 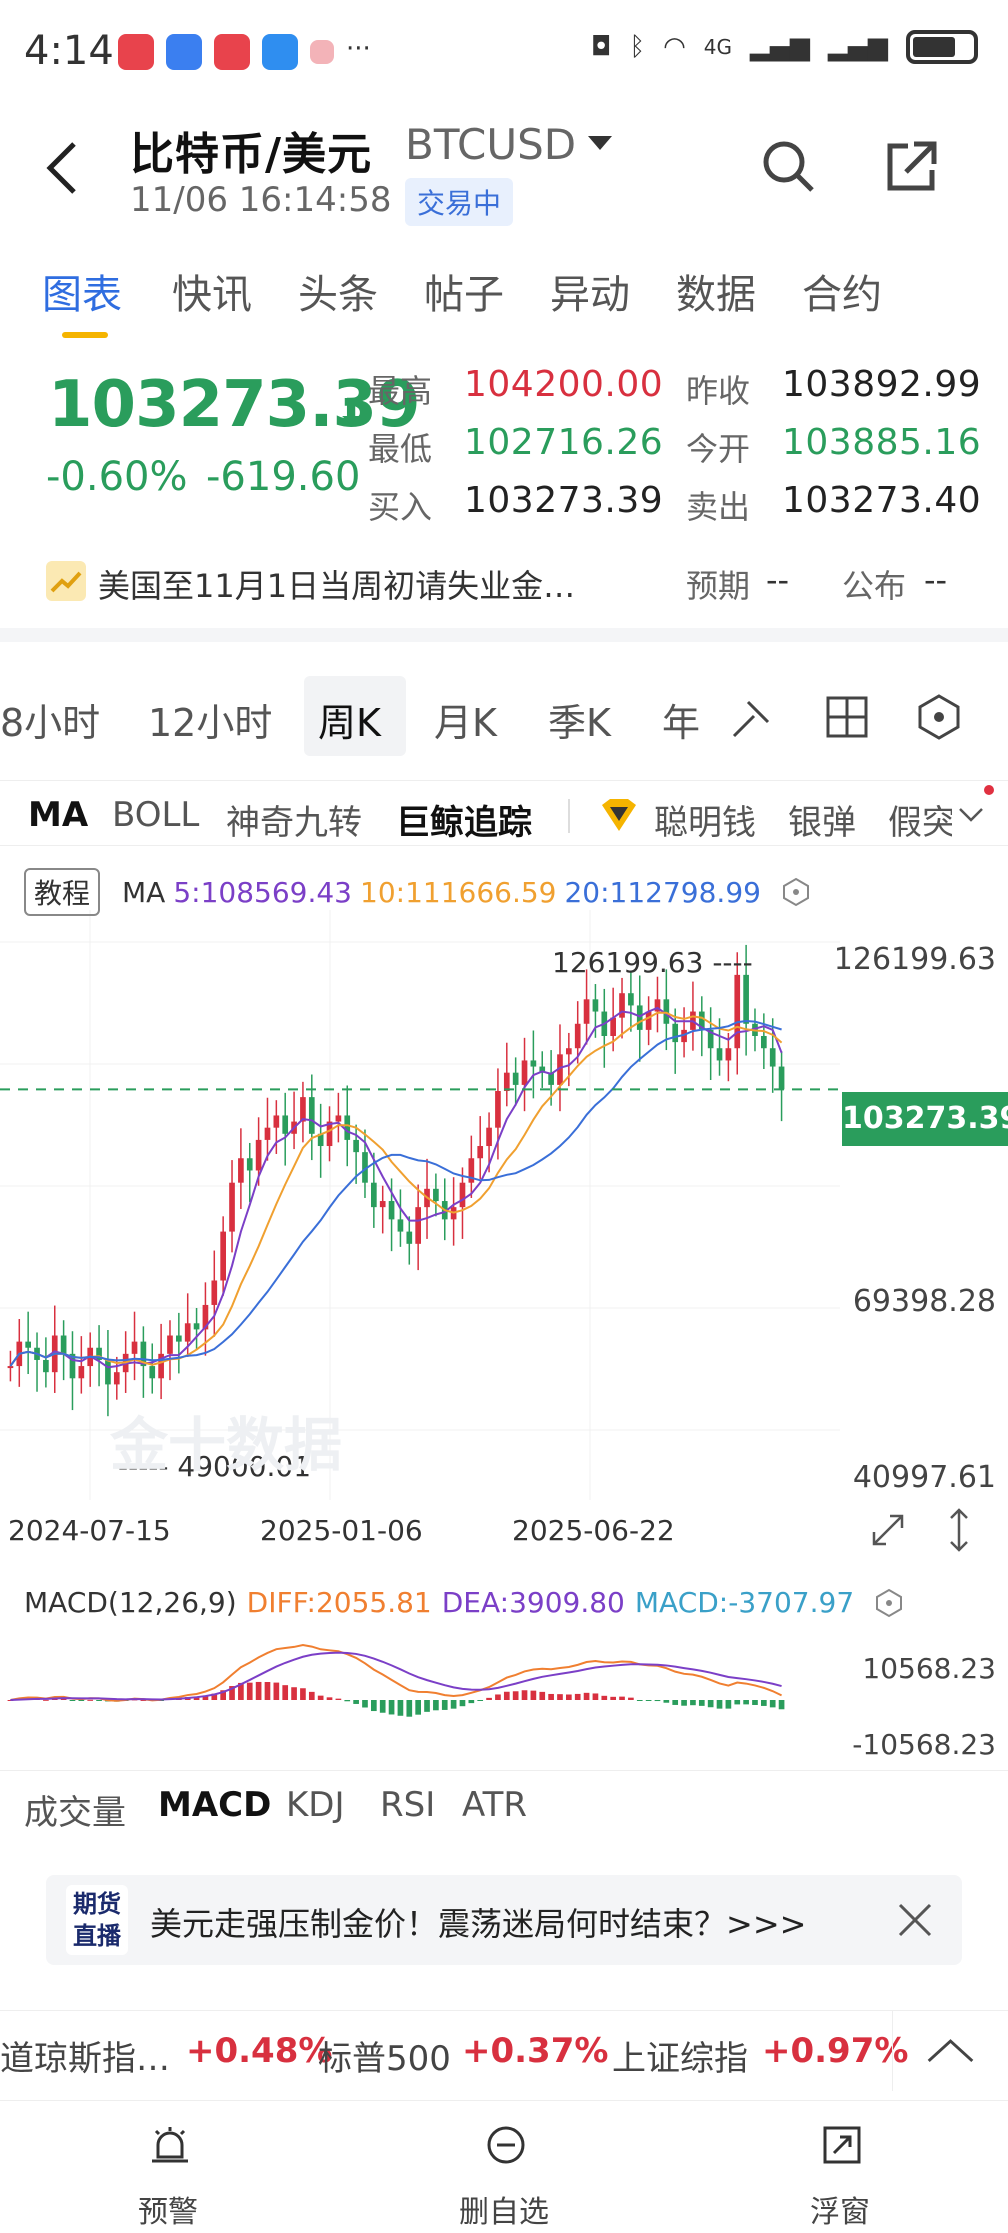 What do you see at coordinates (69, 51) in the screenshot?
I see `status-time: 4:14` at bounding box center [69, 51].